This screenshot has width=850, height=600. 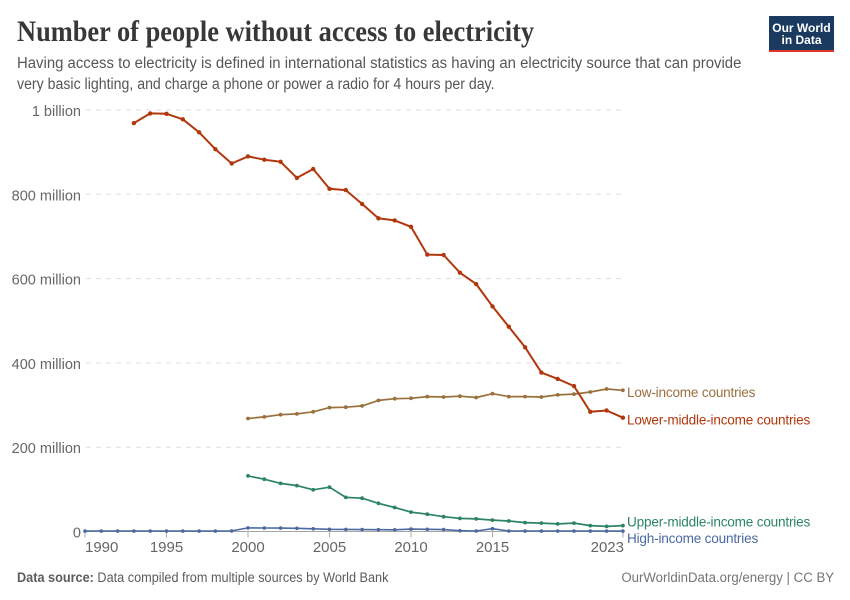 I want to click on svg-text: 2010, so click(x=410, y=547).